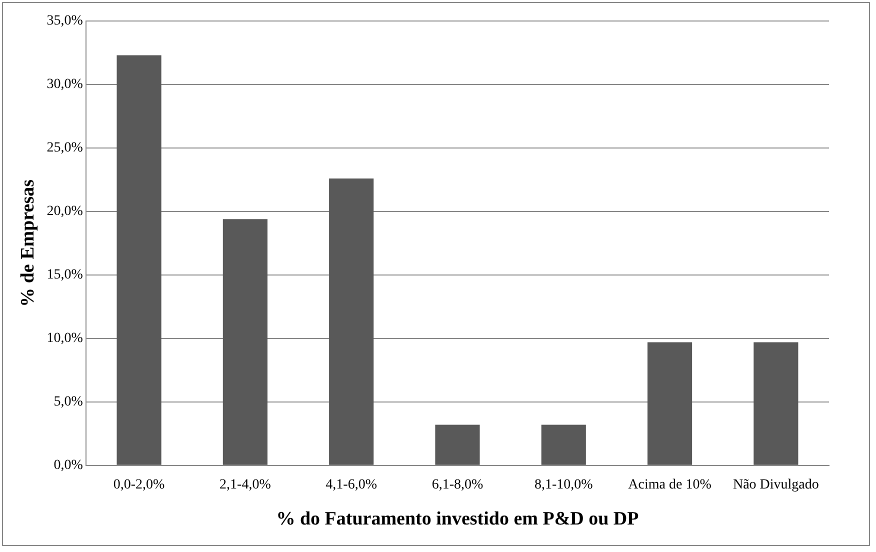 Image resolution: width=876 pixels, height=552 pixels. Describe the element at coordinates (670, 484) in the screenshot. I see `x-tick-label: Acima de 10%` at that location.